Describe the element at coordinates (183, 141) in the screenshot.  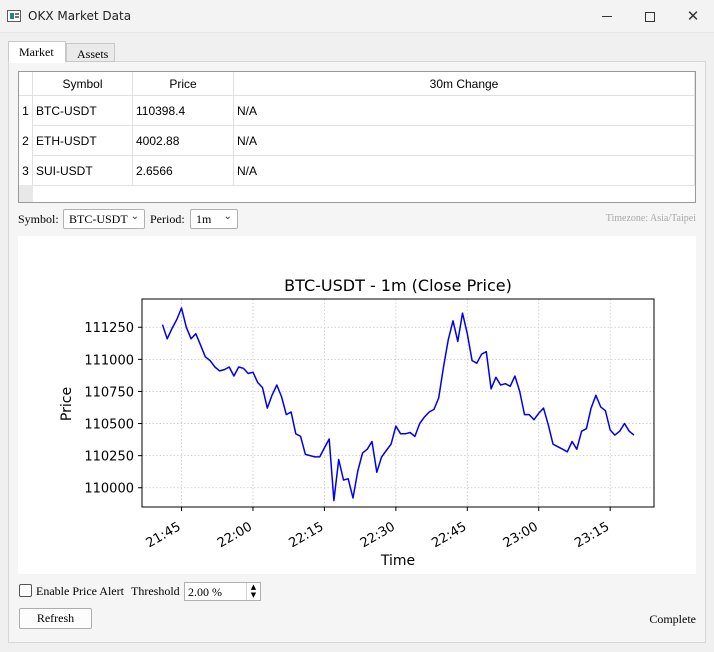
I see `cell-price: 4002.88` at that location.